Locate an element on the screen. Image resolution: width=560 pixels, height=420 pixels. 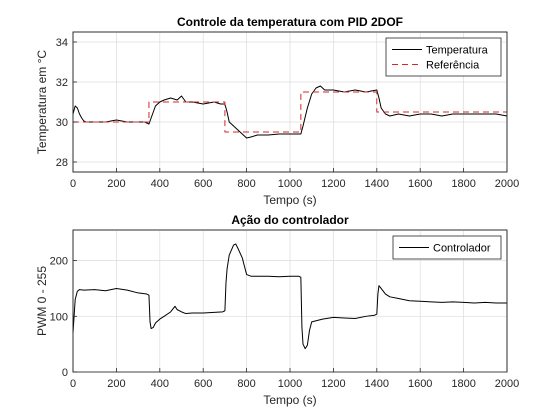
legend-entry-label: Temperatura is located at coordinates (457, 51).